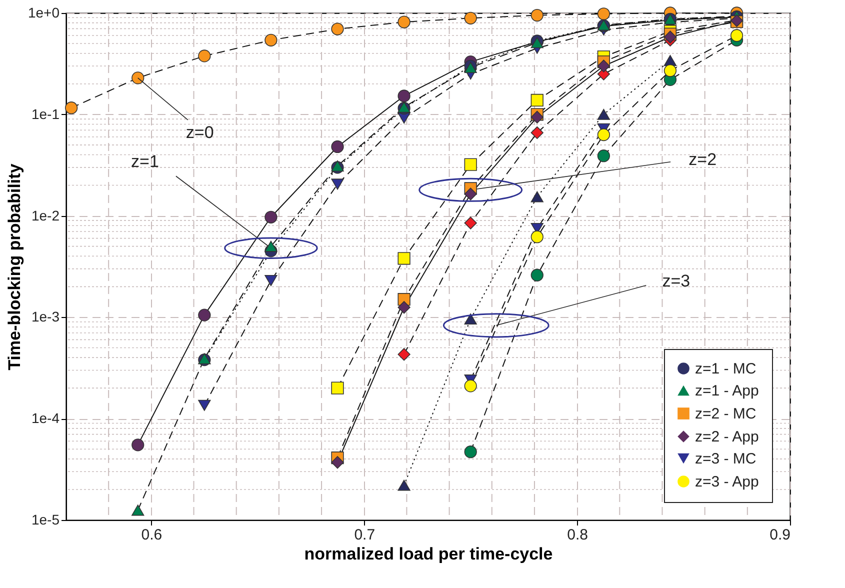 This screenshot has height=588, width=845. Describe the element at coordinates (14, 266) in the screenshot. I see `y-axis-title: Time-blocking probability` at that location.